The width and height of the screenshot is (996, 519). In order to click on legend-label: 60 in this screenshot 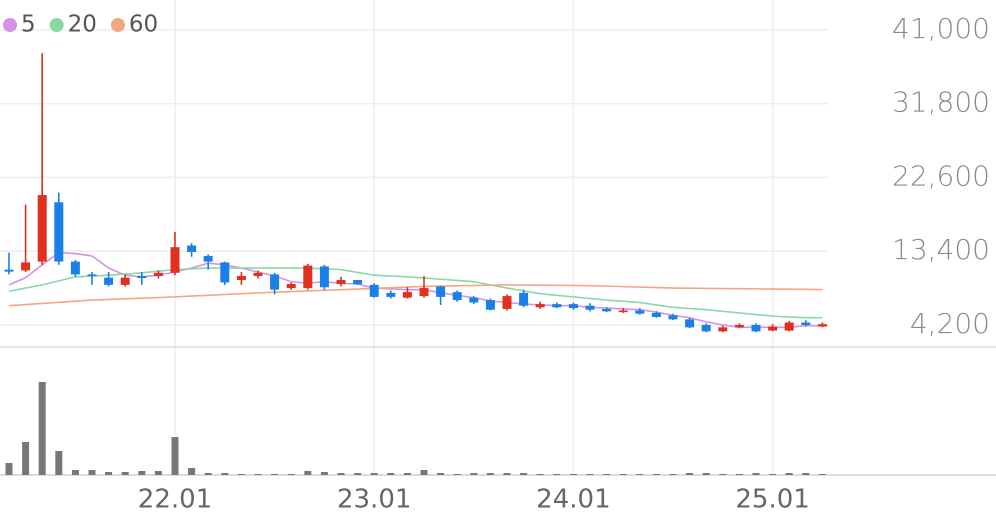, I will do `click(143, 25)`.